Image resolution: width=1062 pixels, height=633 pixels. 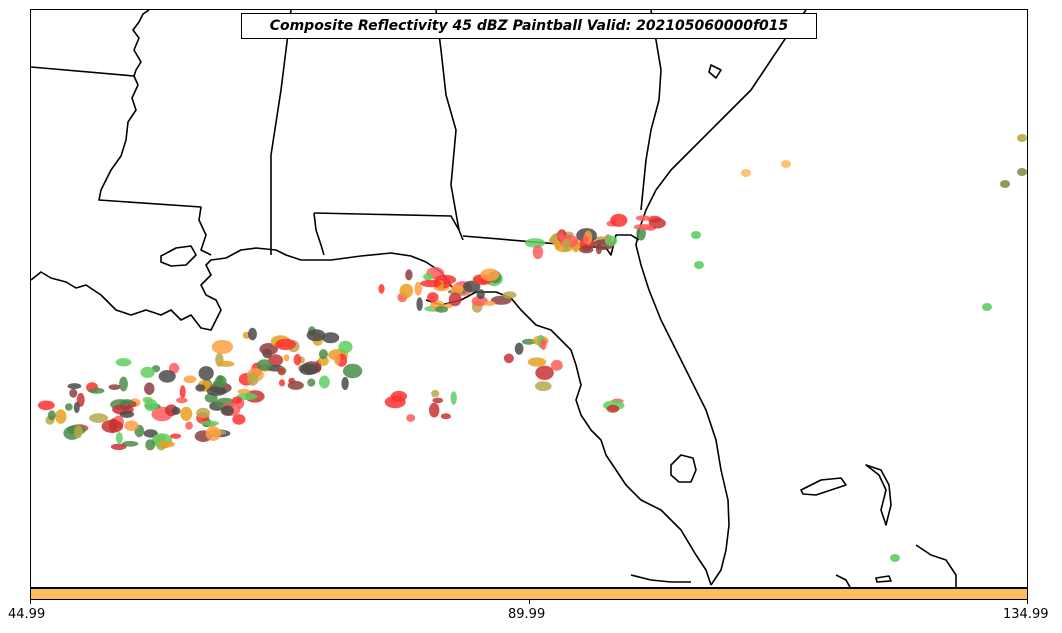 What do you see at coordinates (883, 579) in the screenshot?
I see `bahamas-small` at bounding box center [883, 579].